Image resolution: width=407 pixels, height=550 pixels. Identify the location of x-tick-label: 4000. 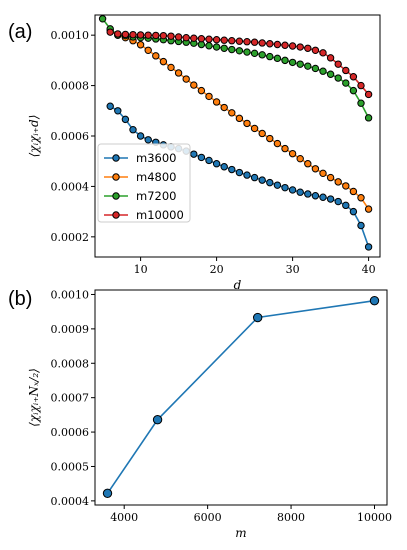
(124, 517).